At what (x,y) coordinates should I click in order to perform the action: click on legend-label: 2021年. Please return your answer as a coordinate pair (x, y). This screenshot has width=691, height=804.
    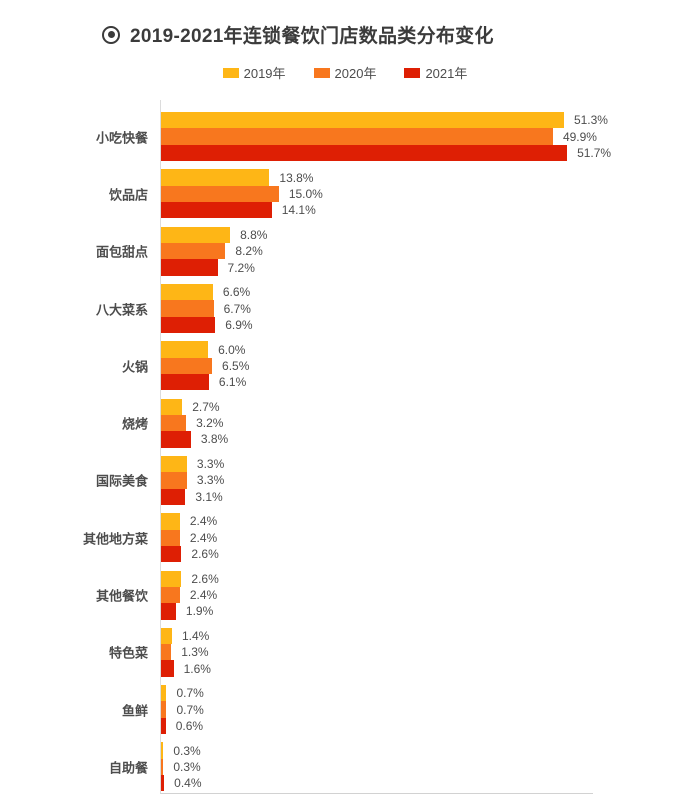
    Looking at the image, I should click on (446, 73).